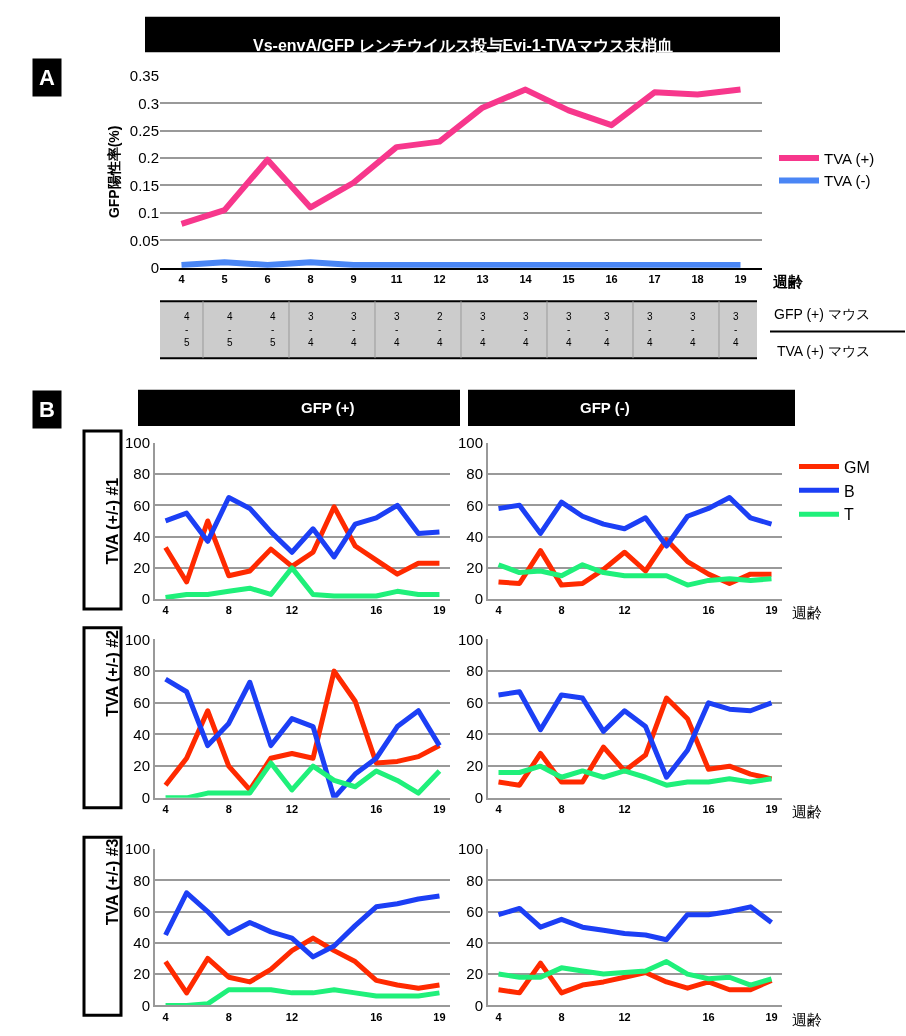 The height and width of the screenshot is (1036, 906). Describe the element at coordinates (353, 278) in the screenshot. I see `x-tick-label: 9` at that location.